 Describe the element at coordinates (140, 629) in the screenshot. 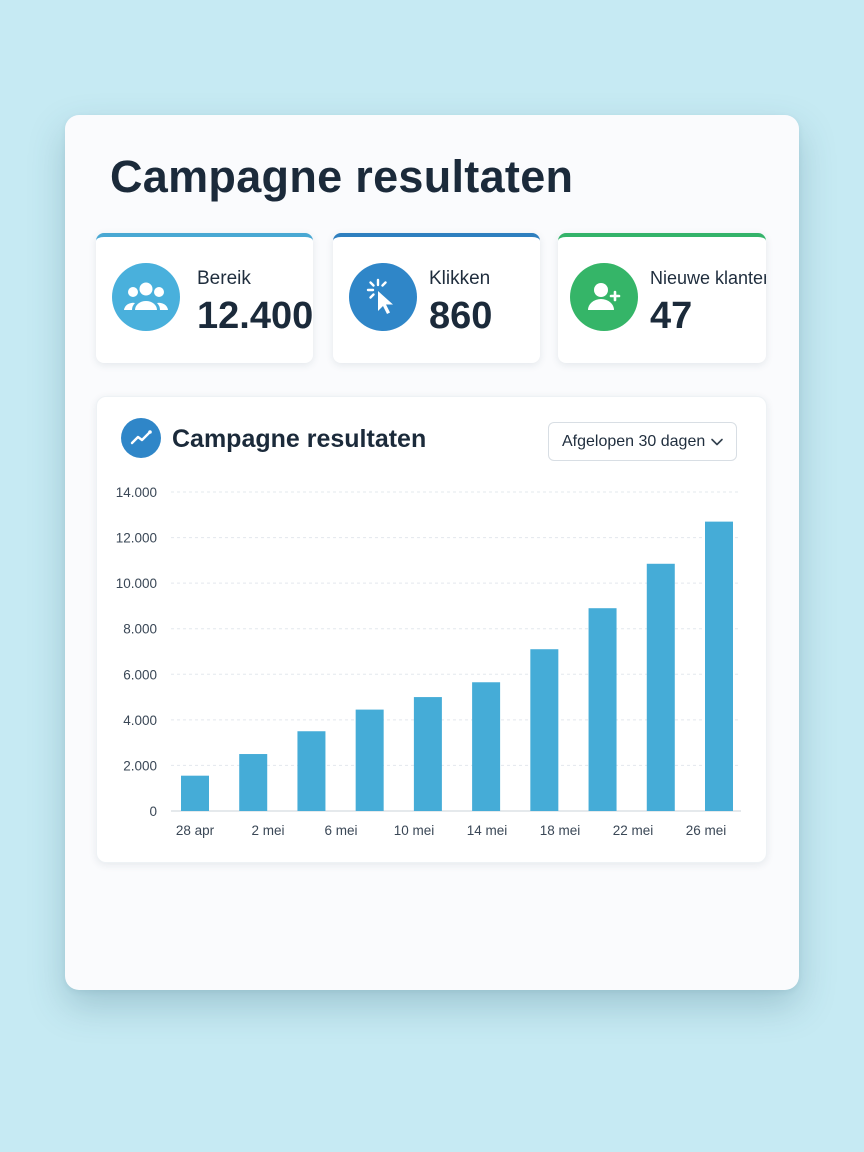

I see `y-tick-label: 8.000` at that location.